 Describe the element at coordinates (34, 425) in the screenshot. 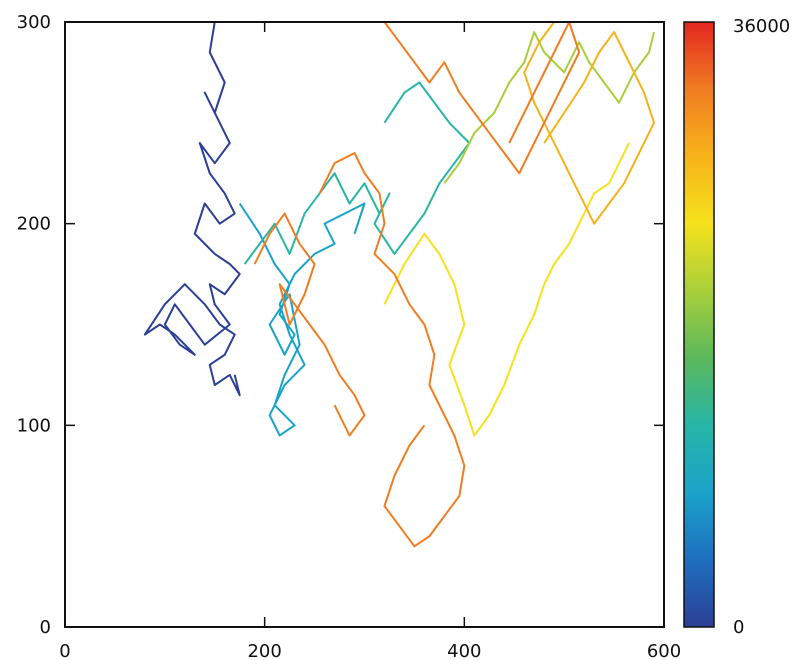

I see `y-tick-label-100: 100` at that location.